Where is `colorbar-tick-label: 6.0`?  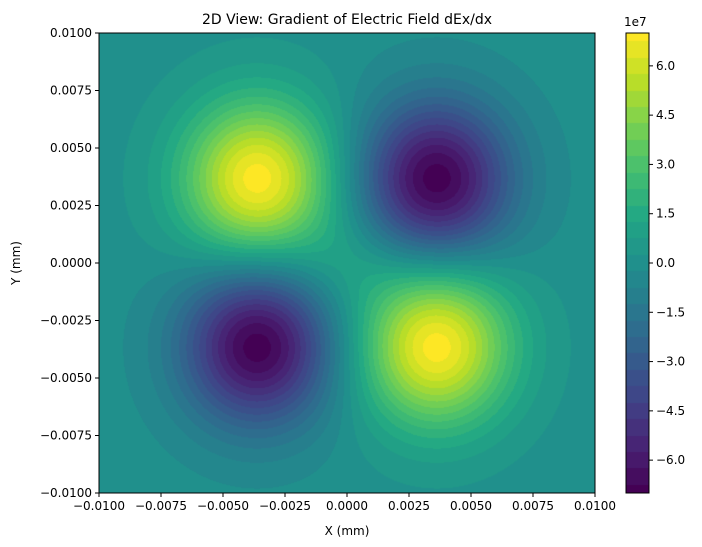
colorbar-tick-label: 6.0 is located at coordinates (665, 66).